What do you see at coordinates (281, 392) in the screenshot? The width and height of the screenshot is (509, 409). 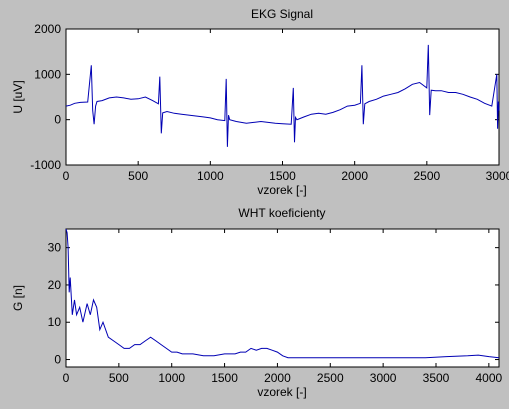 I see `wht-x-axis-label: vzorek [-]` at bounding box center [281, 392].